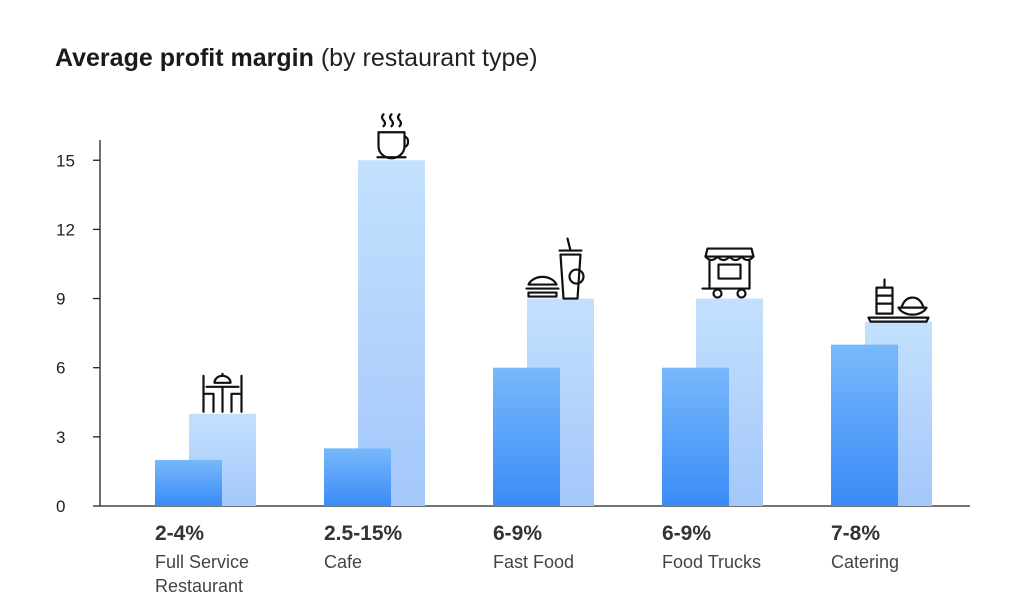 Image resolution: width=1024 pixels, height=616 pixels. Describe the element at coordinates (179, 533) in the screenshot. I see `range-label: 2-4%` at that location.